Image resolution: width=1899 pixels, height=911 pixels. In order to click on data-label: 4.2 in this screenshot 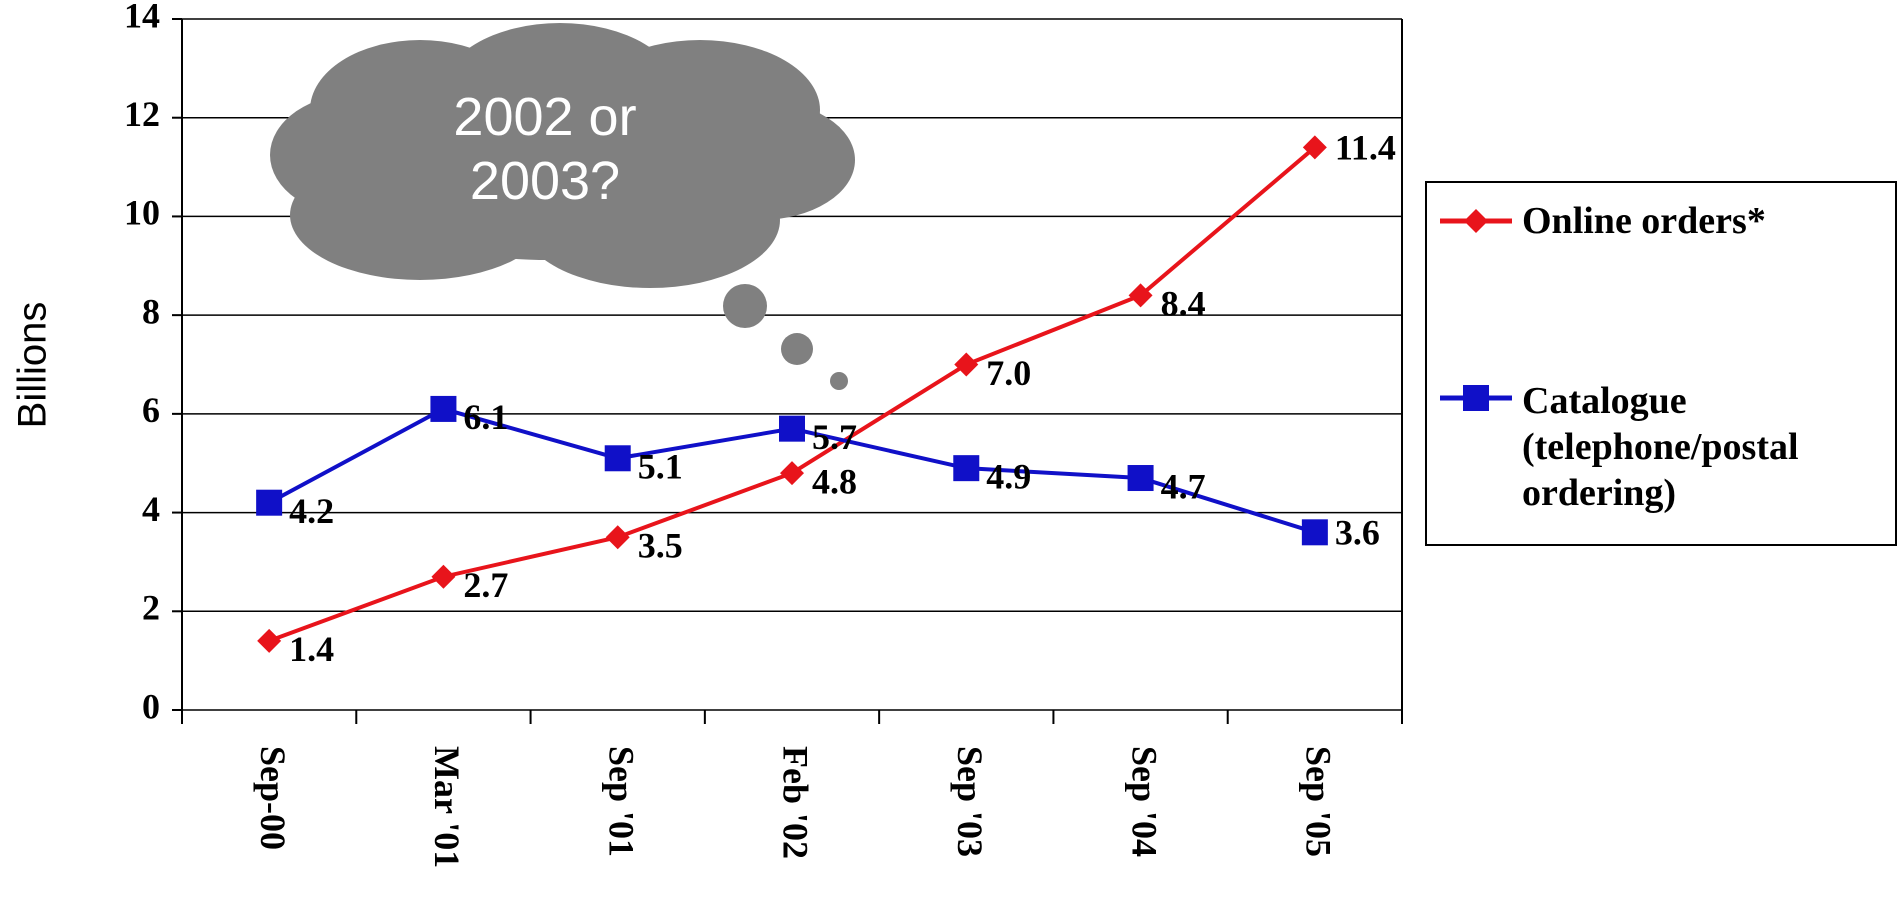, I will do `click(311, 511)`.